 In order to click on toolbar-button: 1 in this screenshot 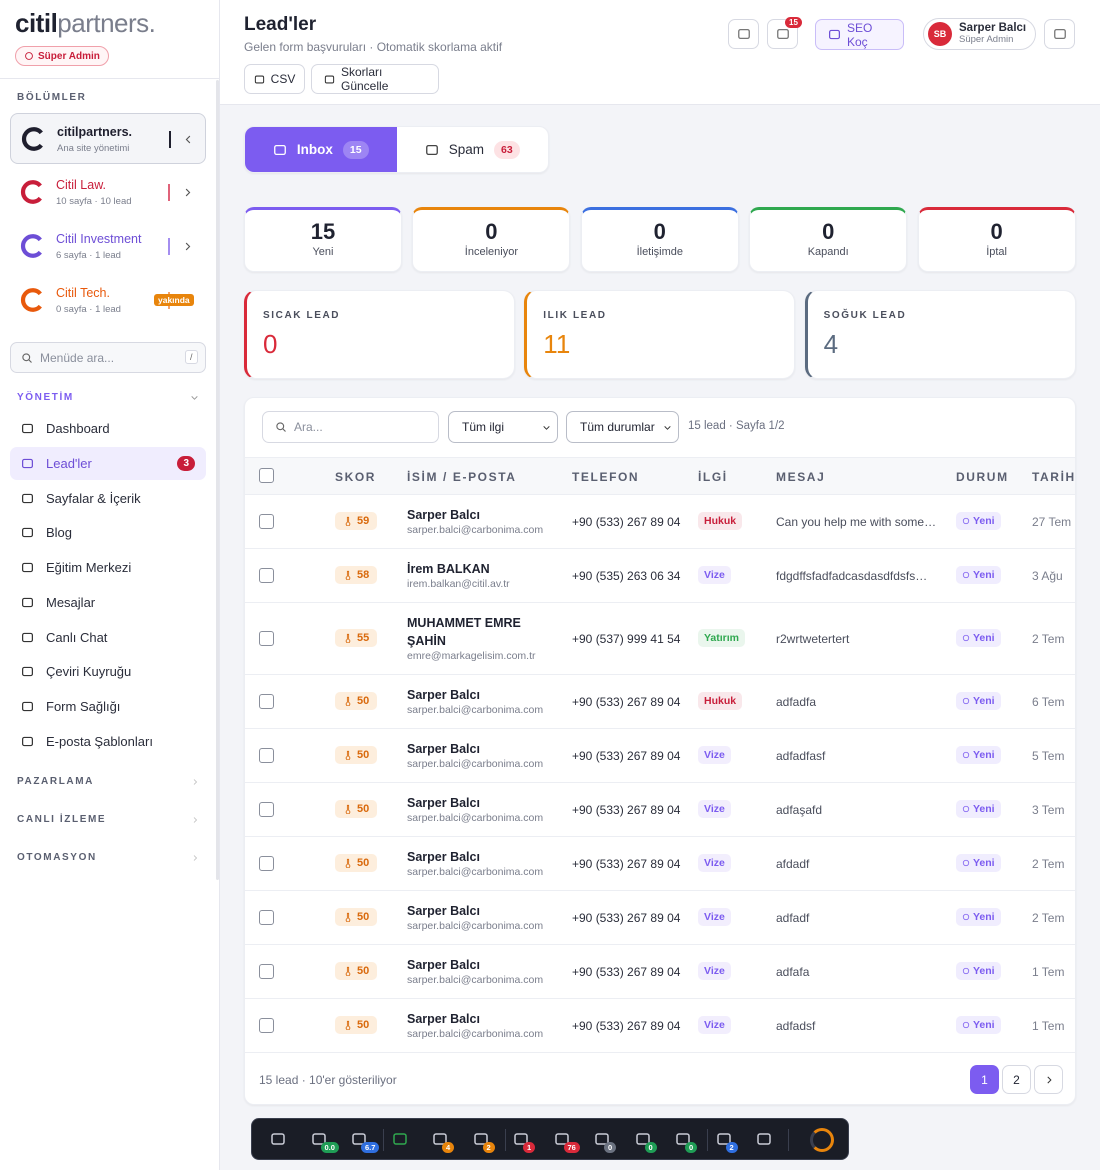, I will do `click(524, 1142)`.